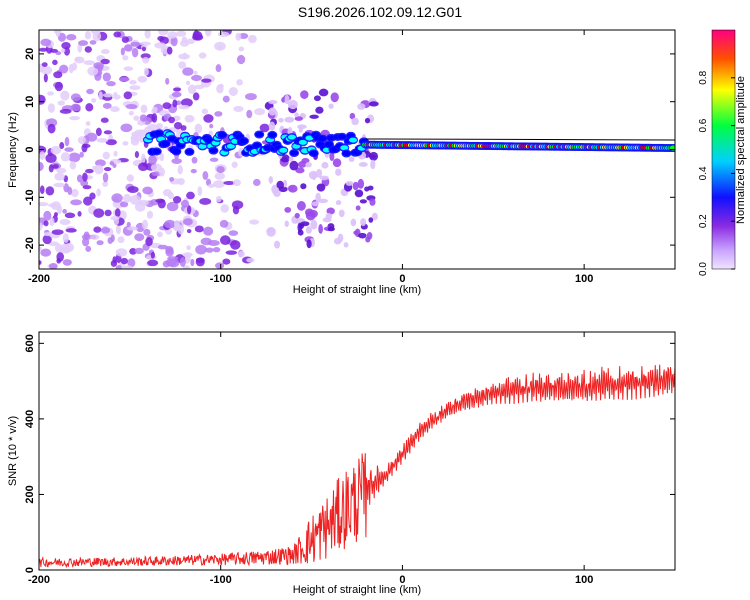 Image resolution: width=750 pixels, height=600 pixels. What do you see at coordinates (357, 290) in the screenshot?
I see `spectrogram-xlabel: Height of straight line (km)` at bounding box center [357, 290].